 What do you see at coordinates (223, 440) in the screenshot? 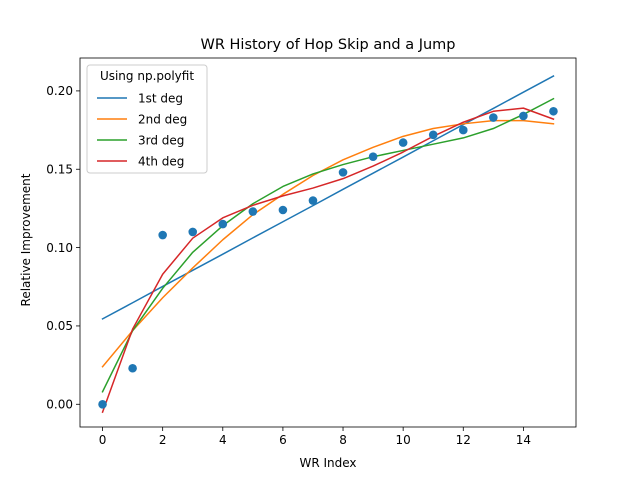
I see `x-tick-label: 4` at bounding box center [223, 440].